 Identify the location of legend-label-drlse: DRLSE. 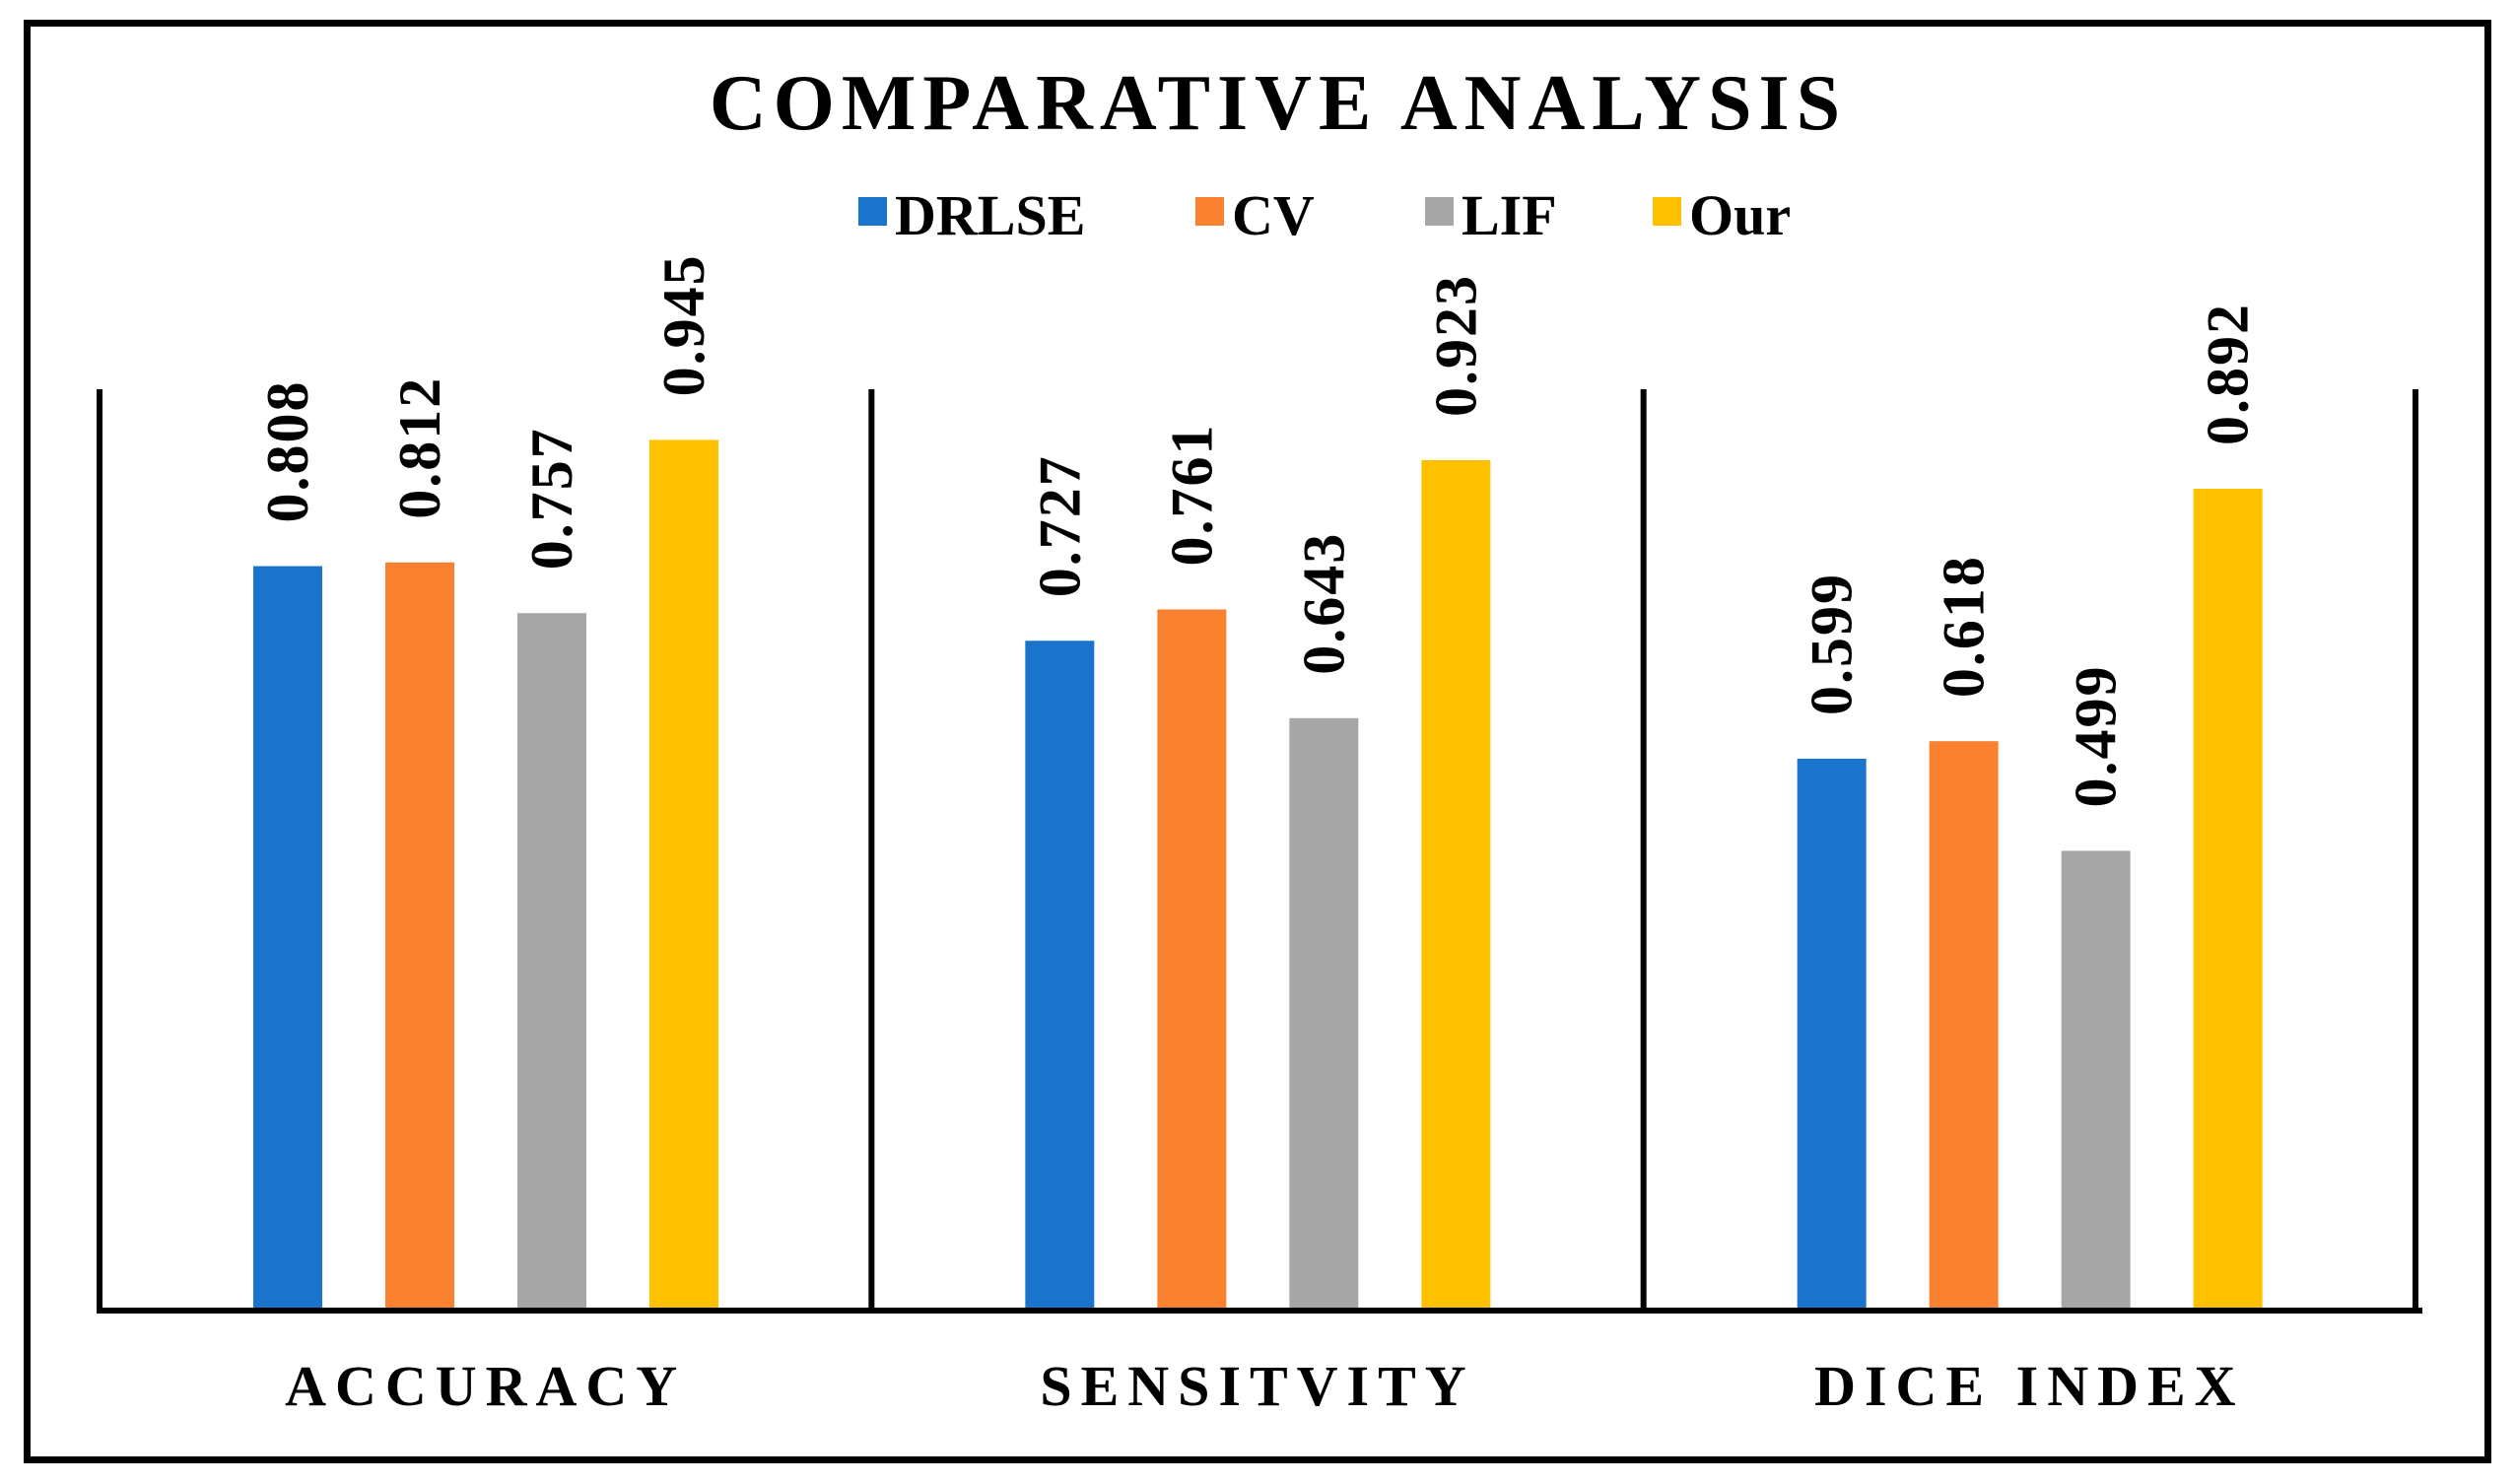
(990, 215).